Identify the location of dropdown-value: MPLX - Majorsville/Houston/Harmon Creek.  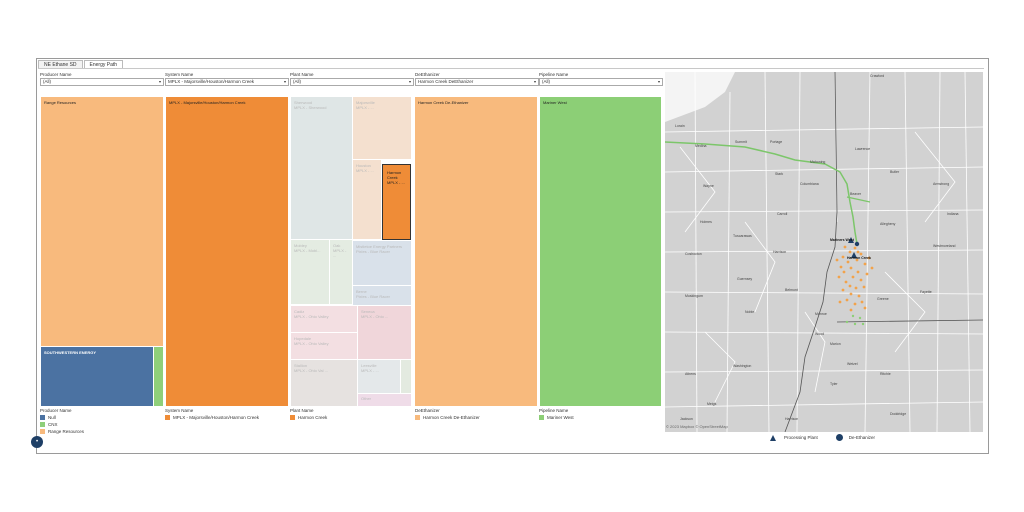
(211, 81).